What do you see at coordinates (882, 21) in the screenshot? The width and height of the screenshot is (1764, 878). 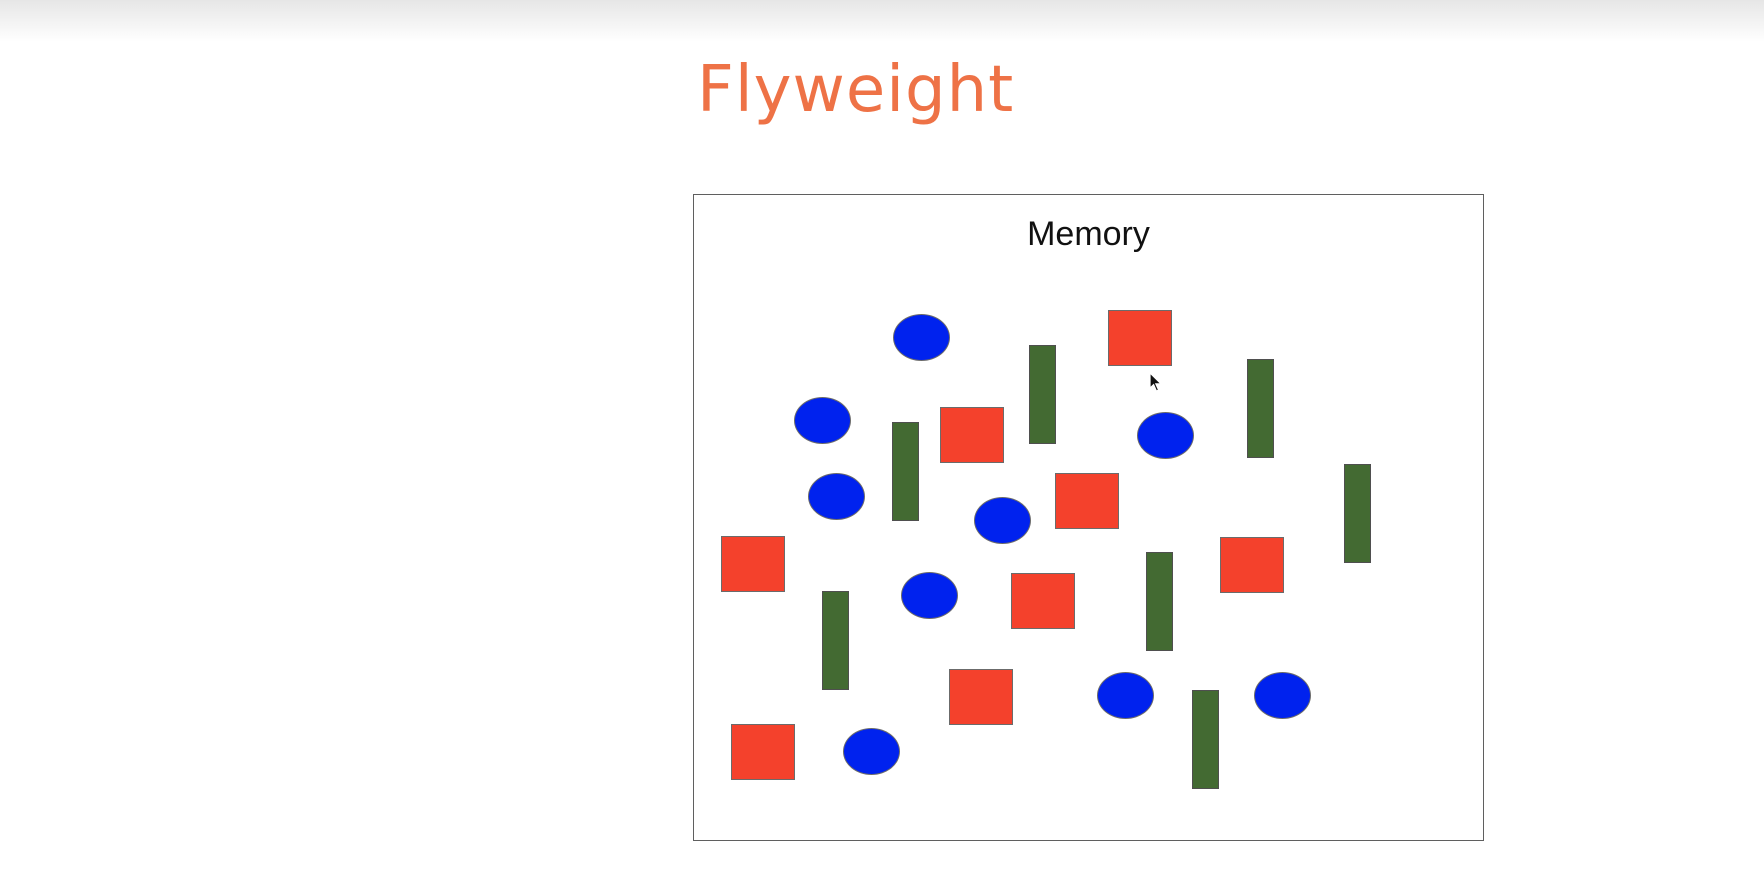 I see `top-shadow` at bounding box center [882, 21].